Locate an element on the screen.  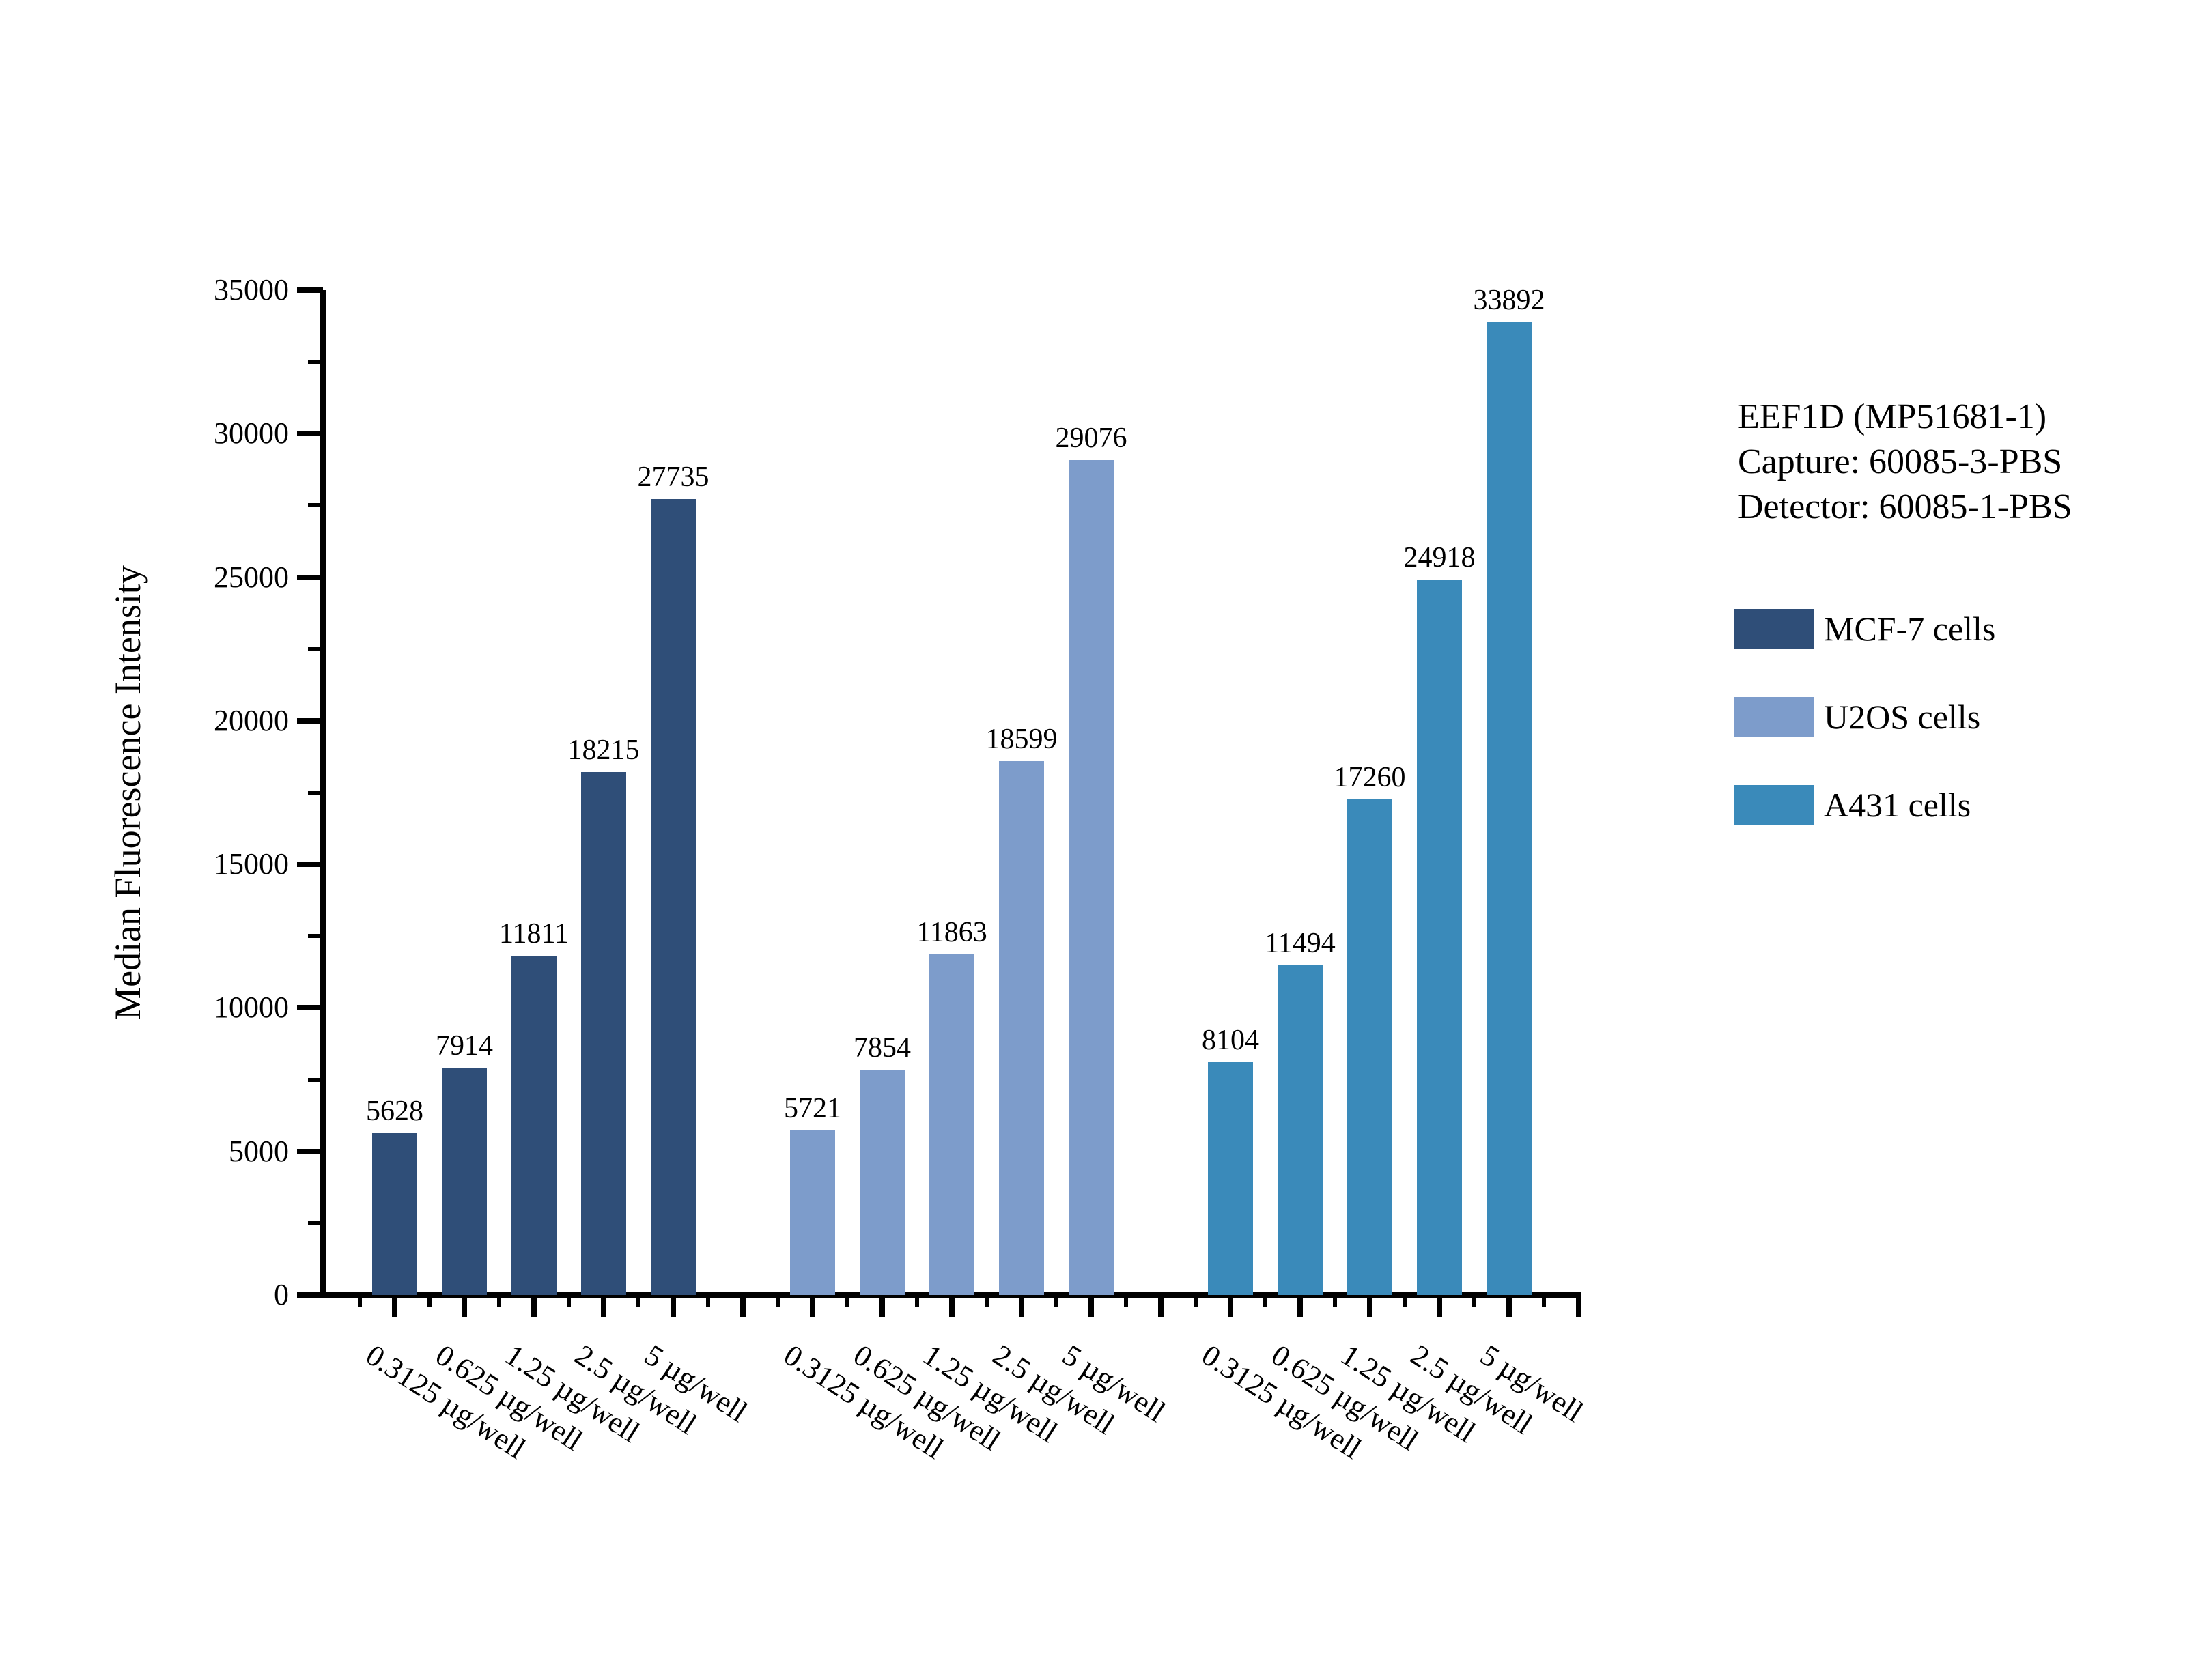
bar-mcf-7-0.3125 µg/well is located at coordinates (395, 1214).